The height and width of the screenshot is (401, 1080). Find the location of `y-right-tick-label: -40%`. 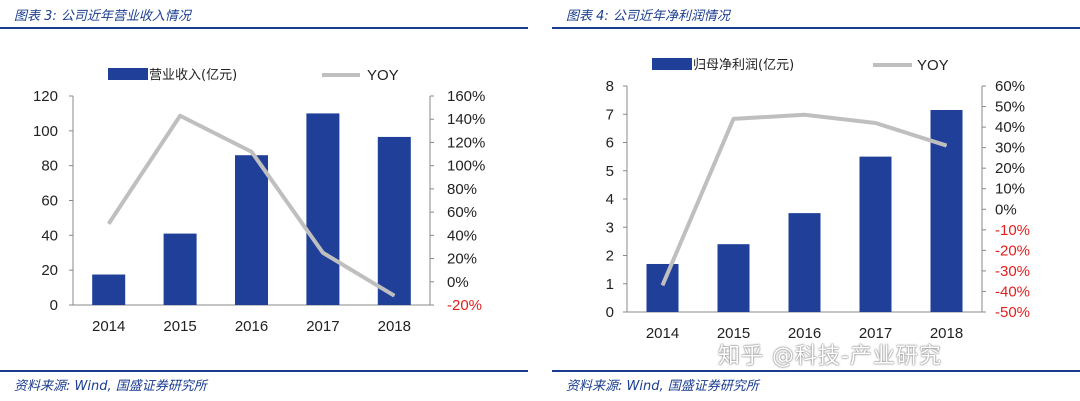

y-right-tick-label: -40% is located at coordinates (1012, 291).